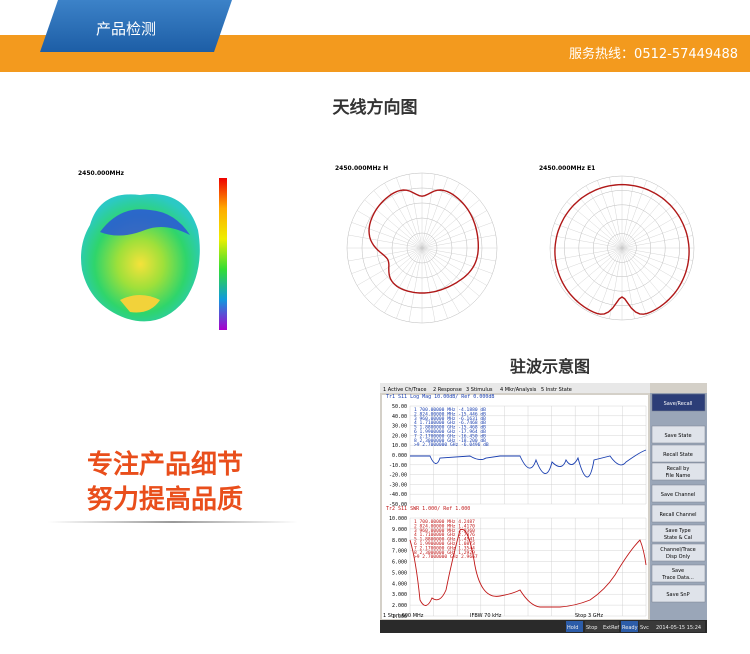  I want to click on marker-row: 6 1.9900000 GHz 1.0873, so click(444, 544).